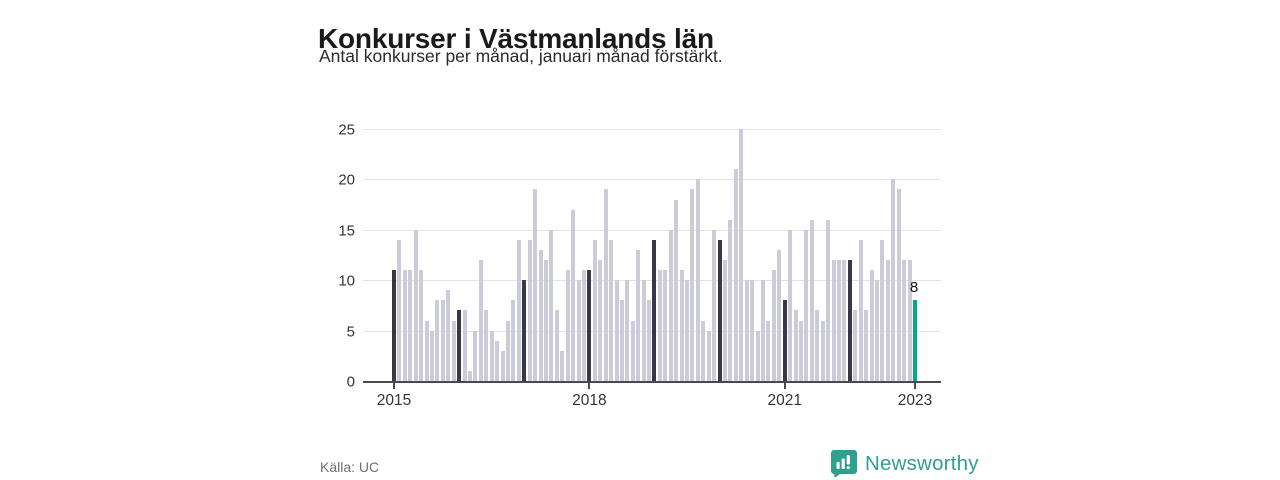 The image size is (1280, 480). I want to click on y-axis-tick-label: 5, so click(350, 332).